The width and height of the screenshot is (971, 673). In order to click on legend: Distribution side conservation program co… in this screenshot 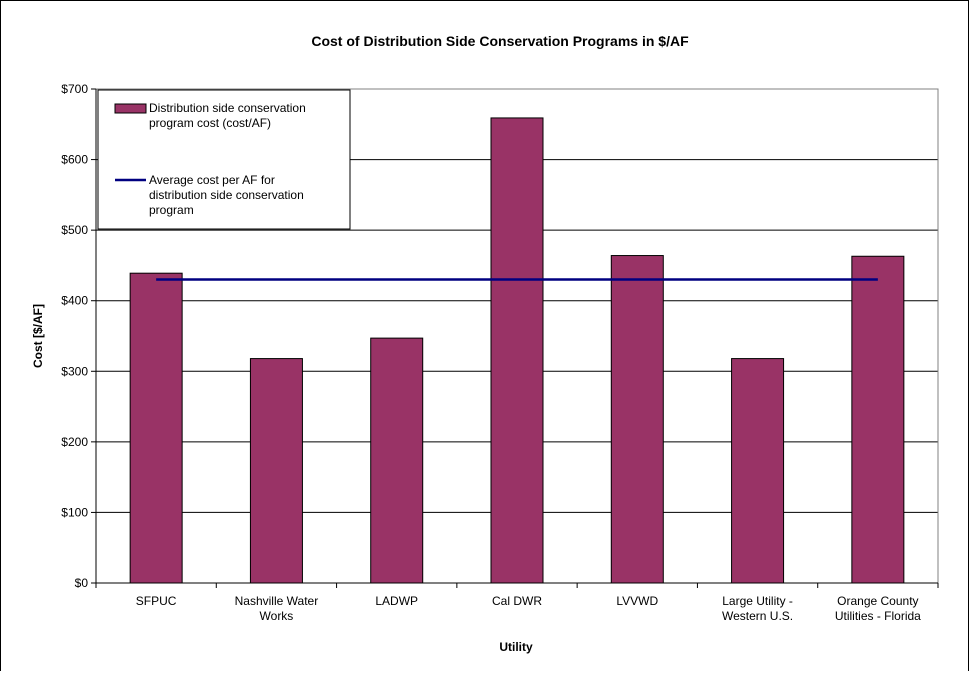, I will do `click(224, 159)`.